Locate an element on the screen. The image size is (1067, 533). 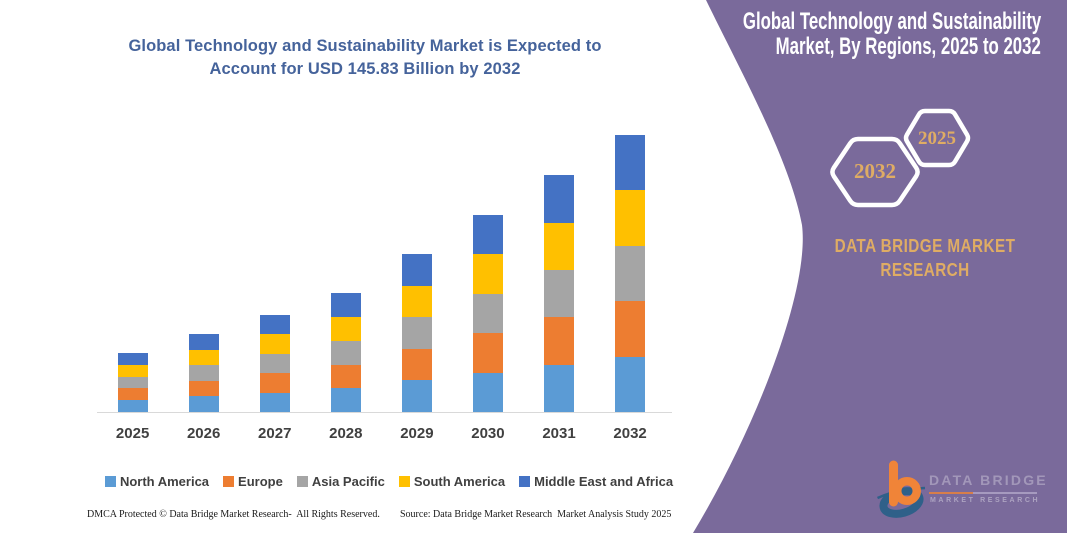
bar-segment-2028-asia-pacific is located at coordinates (345, 352).